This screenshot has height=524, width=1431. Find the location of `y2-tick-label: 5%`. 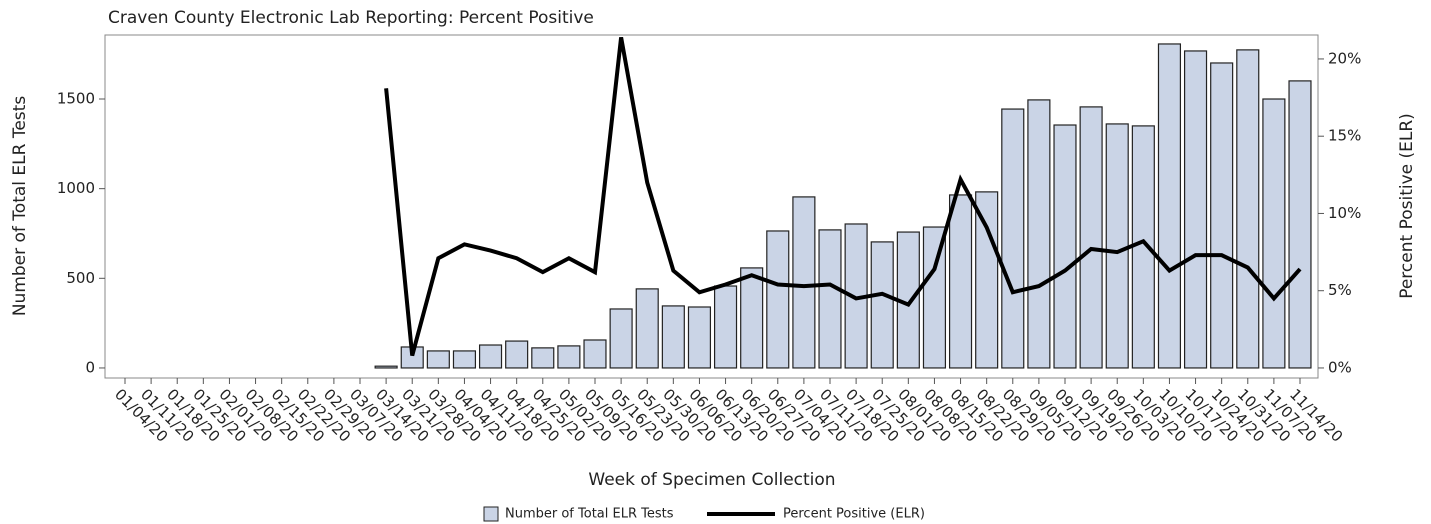

y2-tick-label: 5% is located at coordinates (1340, 290).